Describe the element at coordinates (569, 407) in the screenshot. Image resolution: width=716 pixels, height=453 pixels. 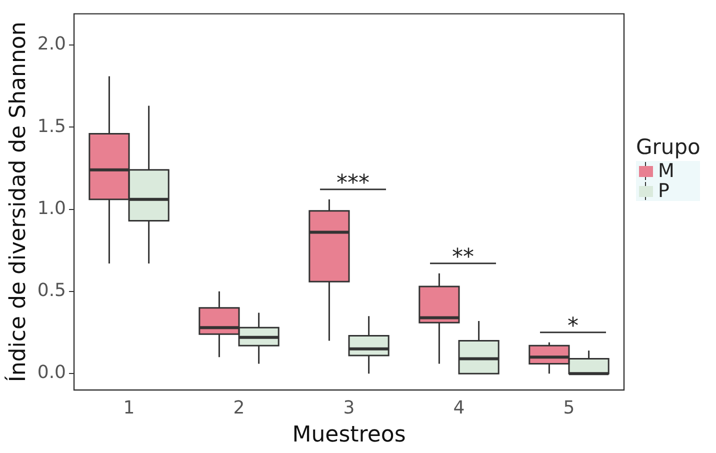
I see `x-tick-label: 5` at that location.